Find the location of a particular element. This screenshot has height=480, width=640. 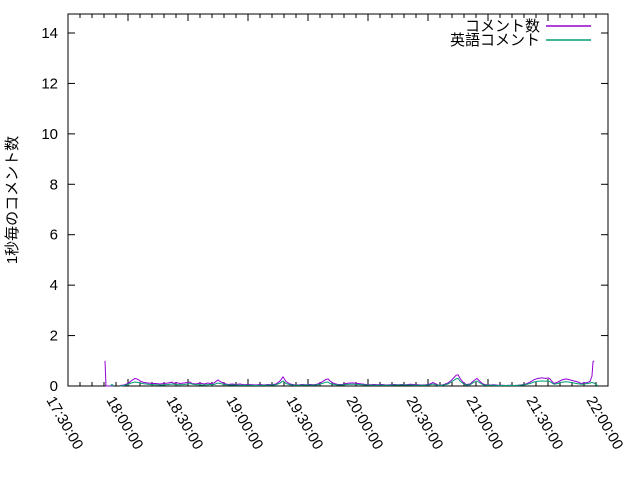

x-tick-label: 21:30:00 is located at coordinates (545, 423).